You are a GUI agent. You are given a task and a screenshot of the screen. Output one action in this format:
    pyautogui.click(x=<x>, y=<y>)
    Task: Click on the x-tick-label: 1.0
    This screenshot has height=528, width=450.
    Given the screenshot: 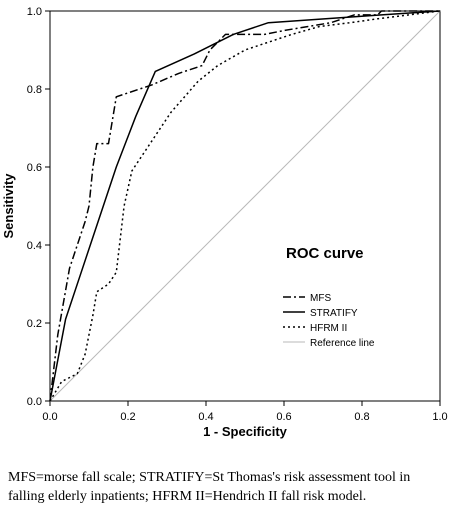 What is the action you would take?
    pyautogui.click(x=439, y=417)
    